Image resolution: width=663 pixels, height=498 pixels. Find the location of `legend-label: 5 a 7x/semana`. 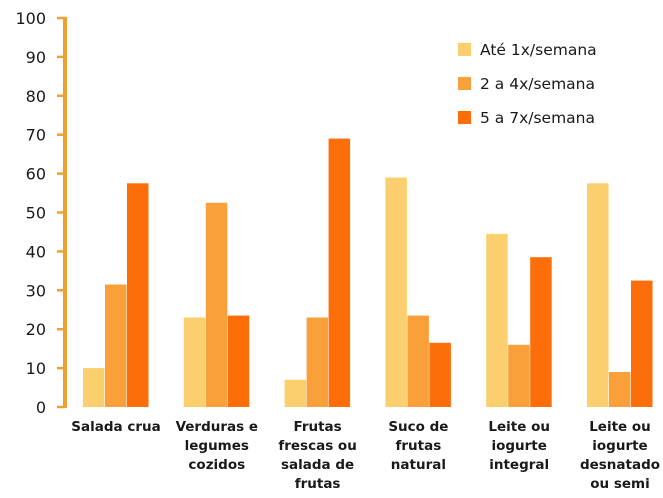

legend-label: 5 a 7x/semana is located at coordinates (537, 118).